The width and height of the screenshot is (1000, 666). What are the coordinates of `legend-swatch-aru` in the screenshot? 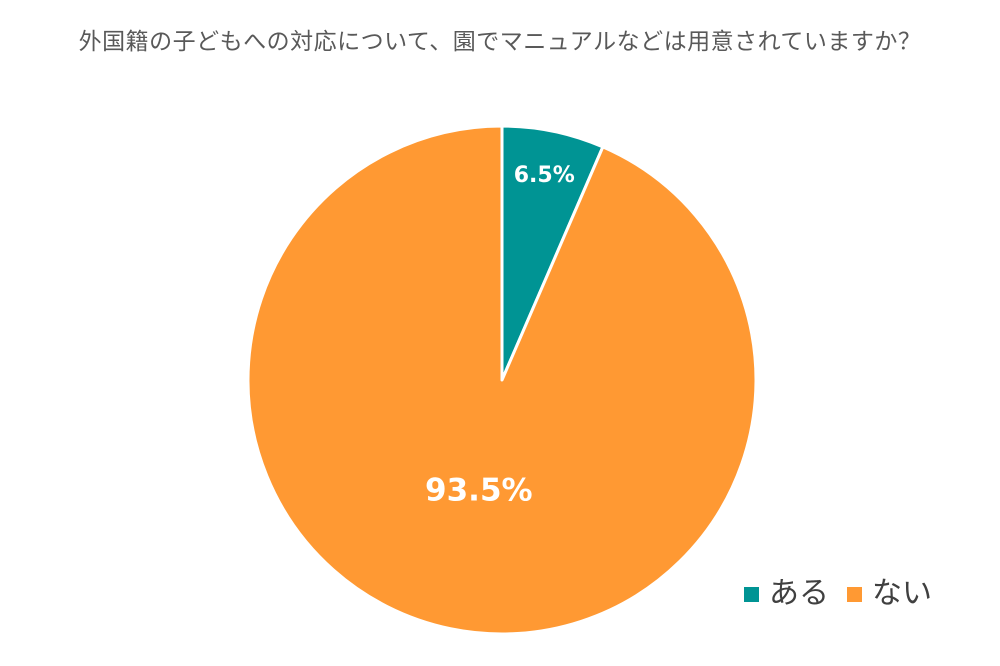 It's located at (751, 594).